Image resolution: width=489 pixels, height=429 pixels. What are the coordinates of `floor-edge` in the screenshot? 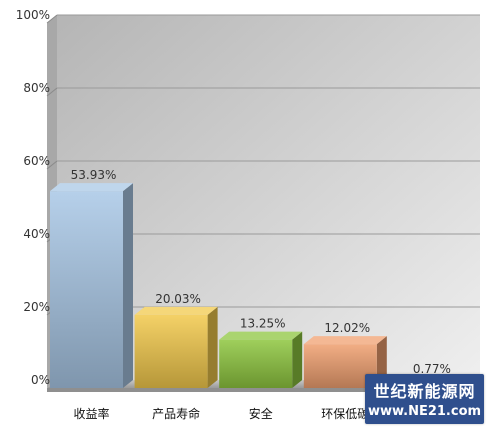 It's located at (258, 390).